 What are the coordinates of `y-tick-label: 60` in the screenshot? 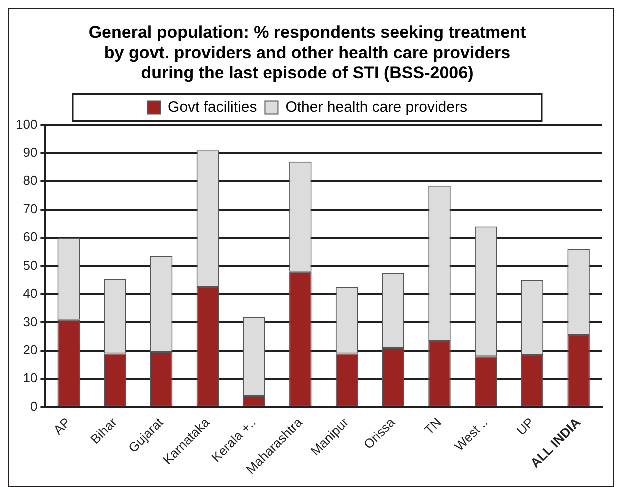 It's located at (30, 237).